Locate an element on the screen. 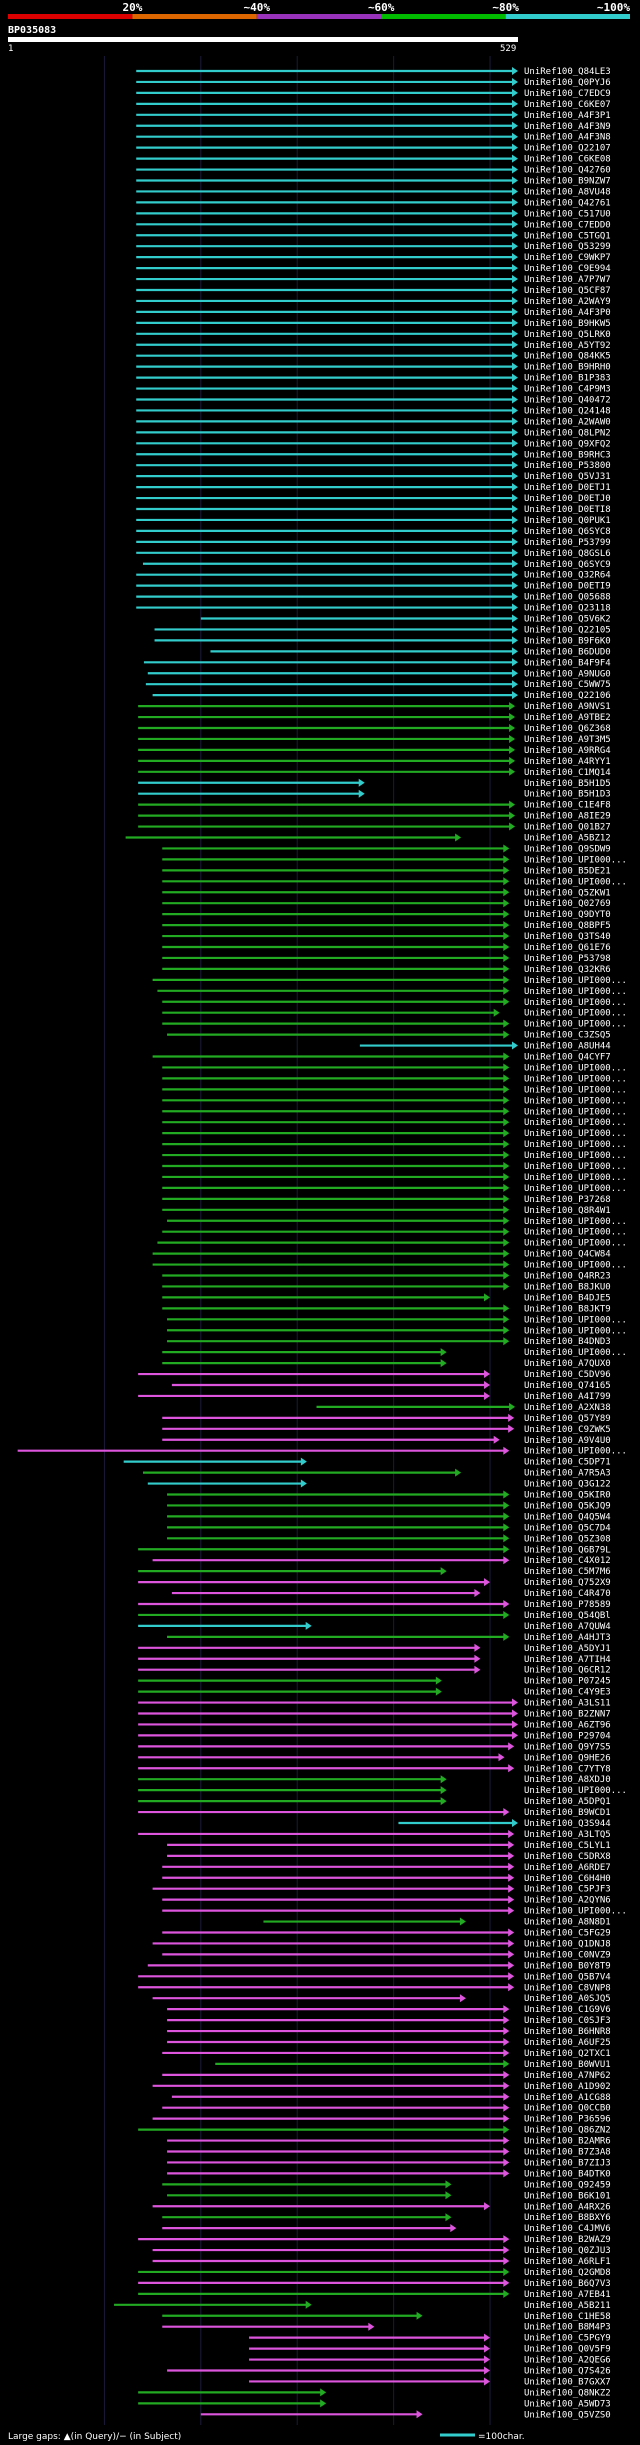 The image size is (640, 2445). alignment-row: UniRef100_A8UH44 is located at coordinates (485, 1046).